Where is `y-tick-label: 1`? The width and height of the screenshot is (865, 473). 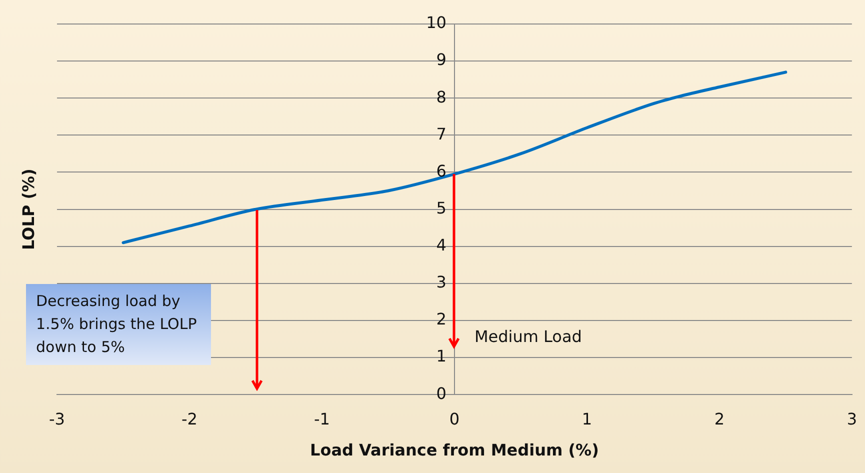
y-tick-label: 1 is located at coordinates (441, 356).